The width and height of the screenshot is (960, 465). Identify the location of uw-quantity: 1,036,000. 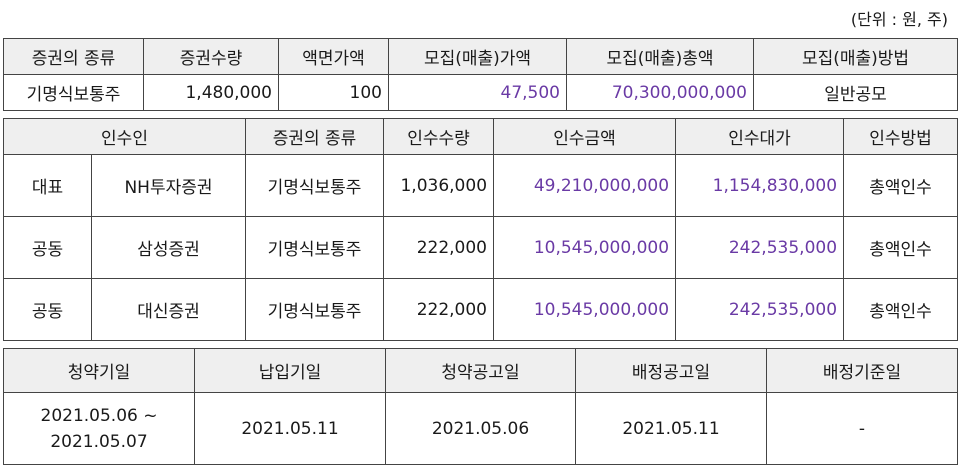
(439, 185).